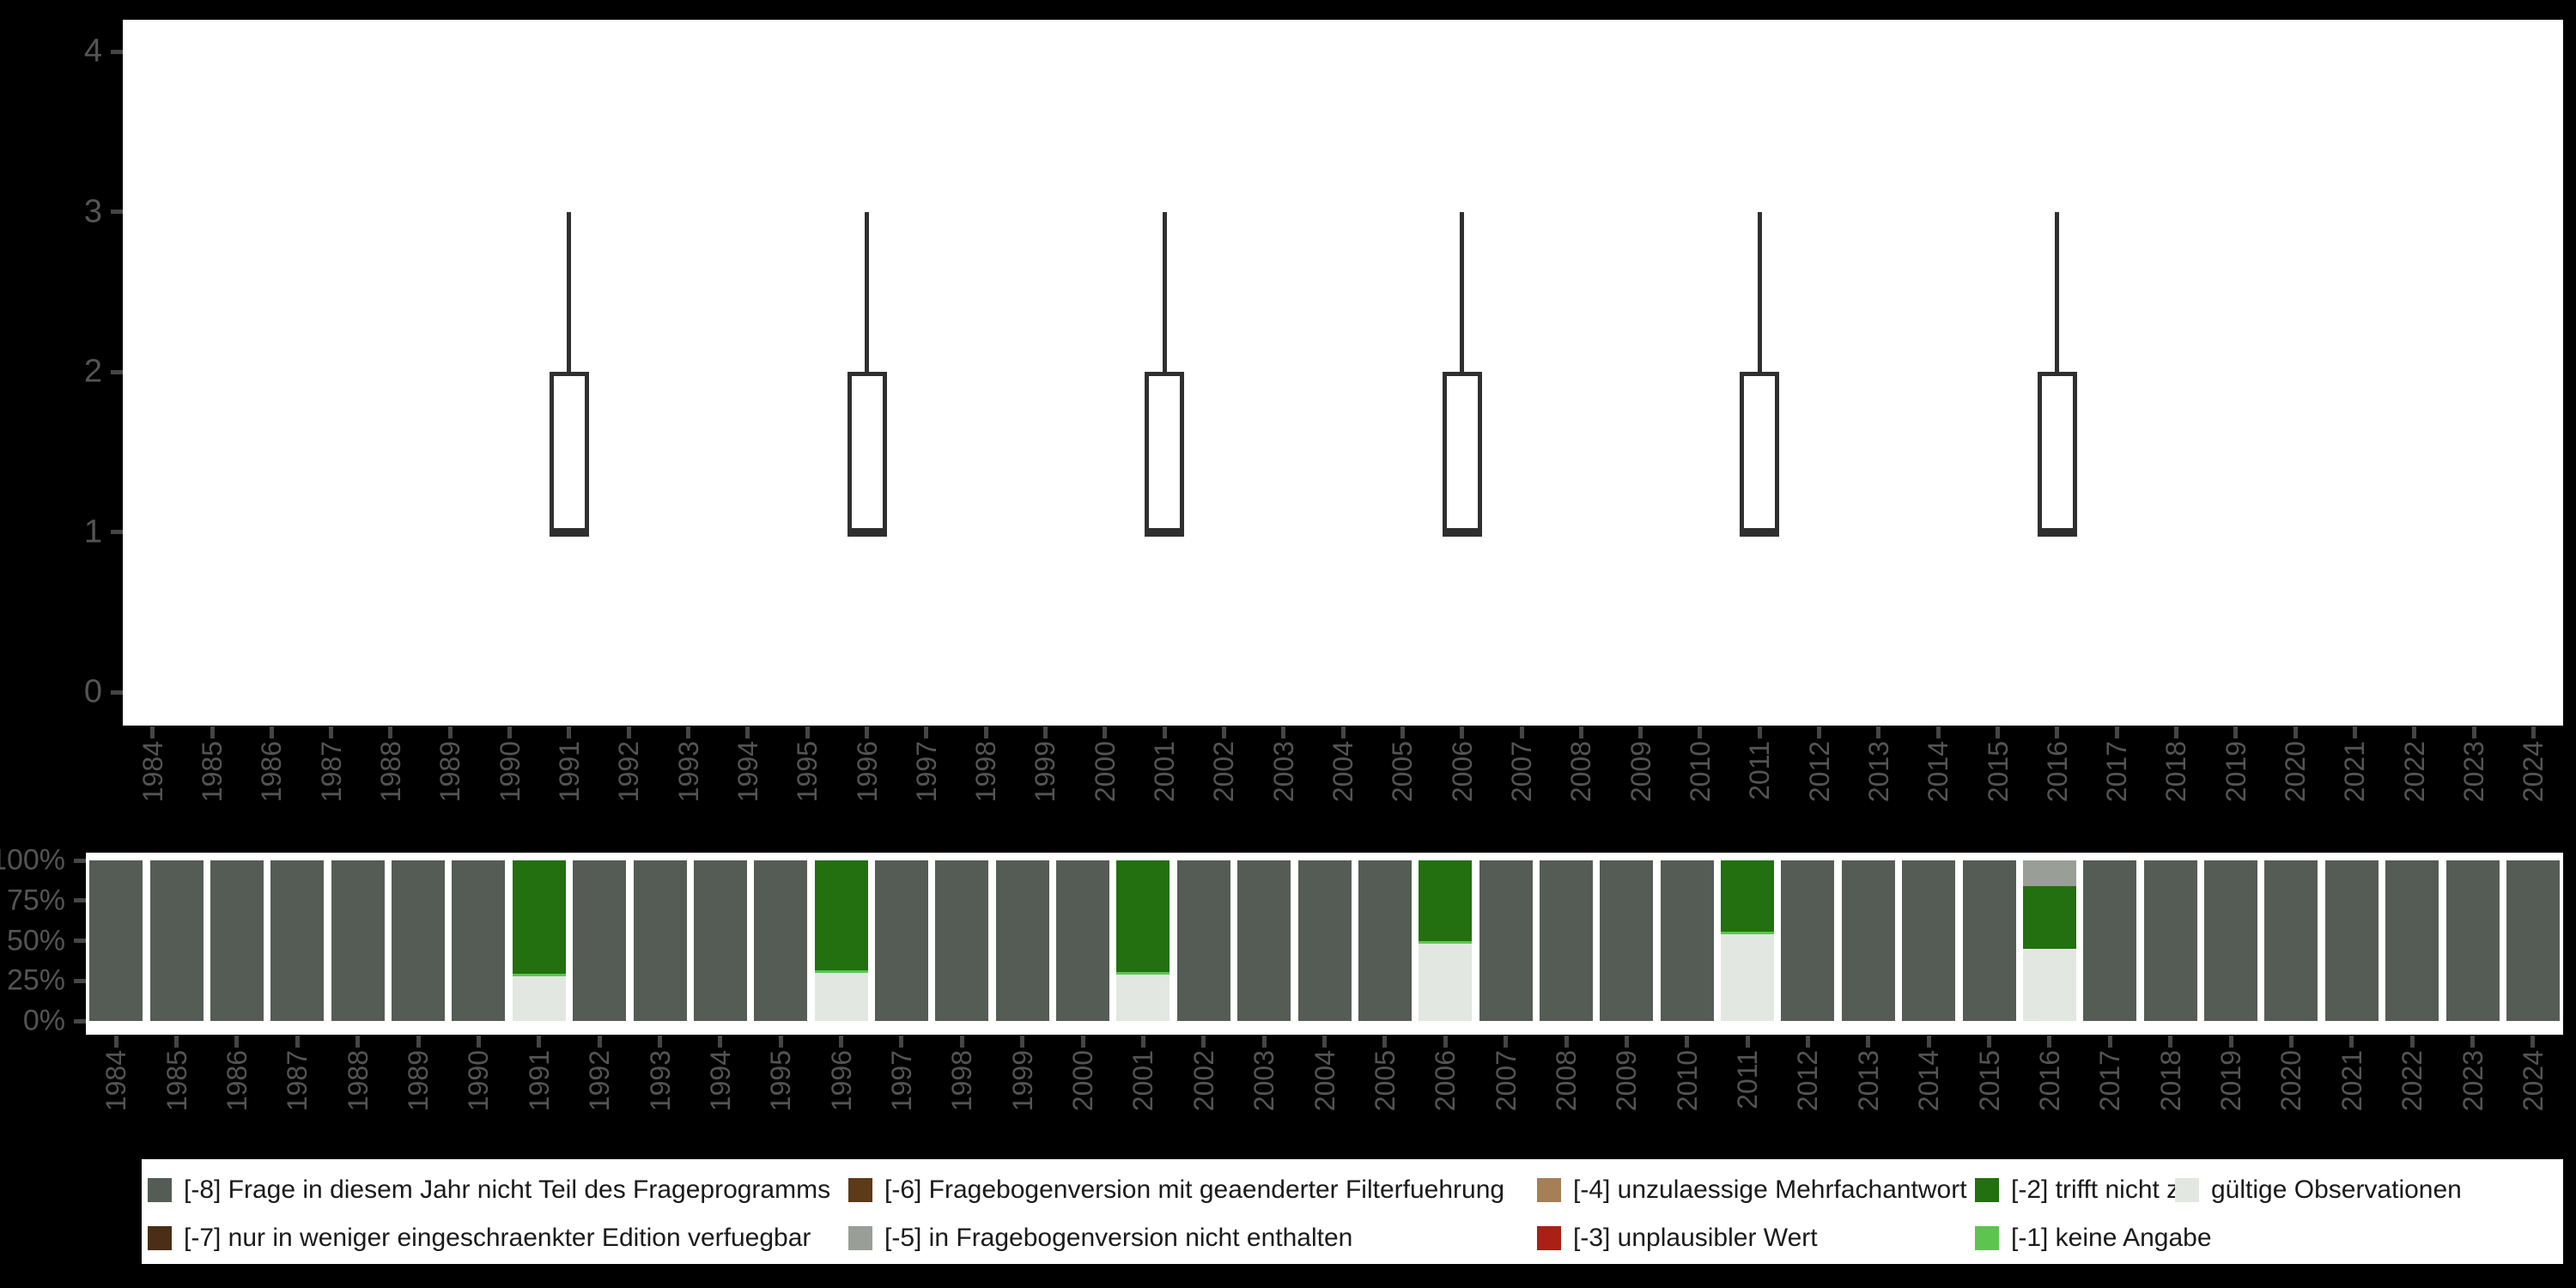 This screenshot has width=2576, height=1288. Describe the element at coordinates (901, 1081) in the screenshot. I see `x-tick-label: 1997` at that location.